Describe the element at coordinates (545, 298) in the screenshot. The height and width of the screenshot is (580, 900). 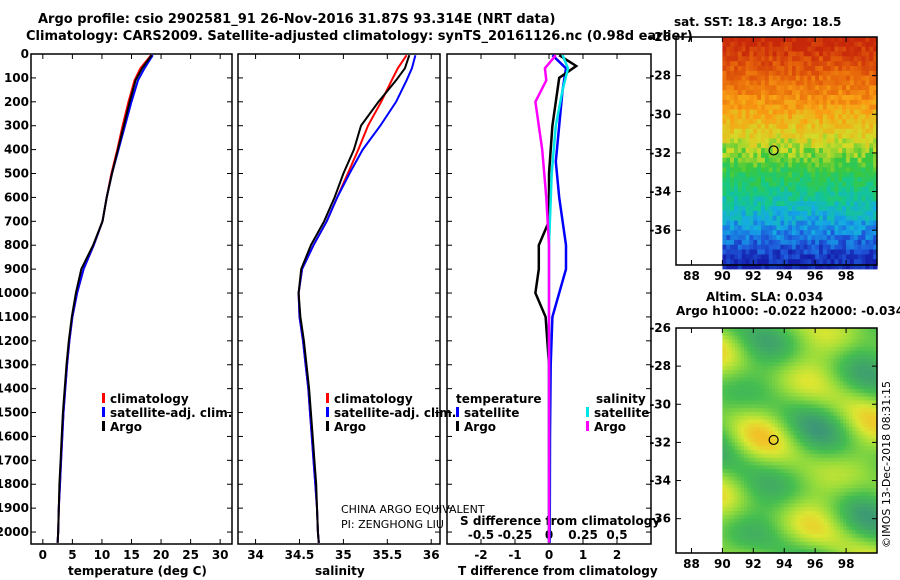
I see `diff-line-s-argo` at that location.